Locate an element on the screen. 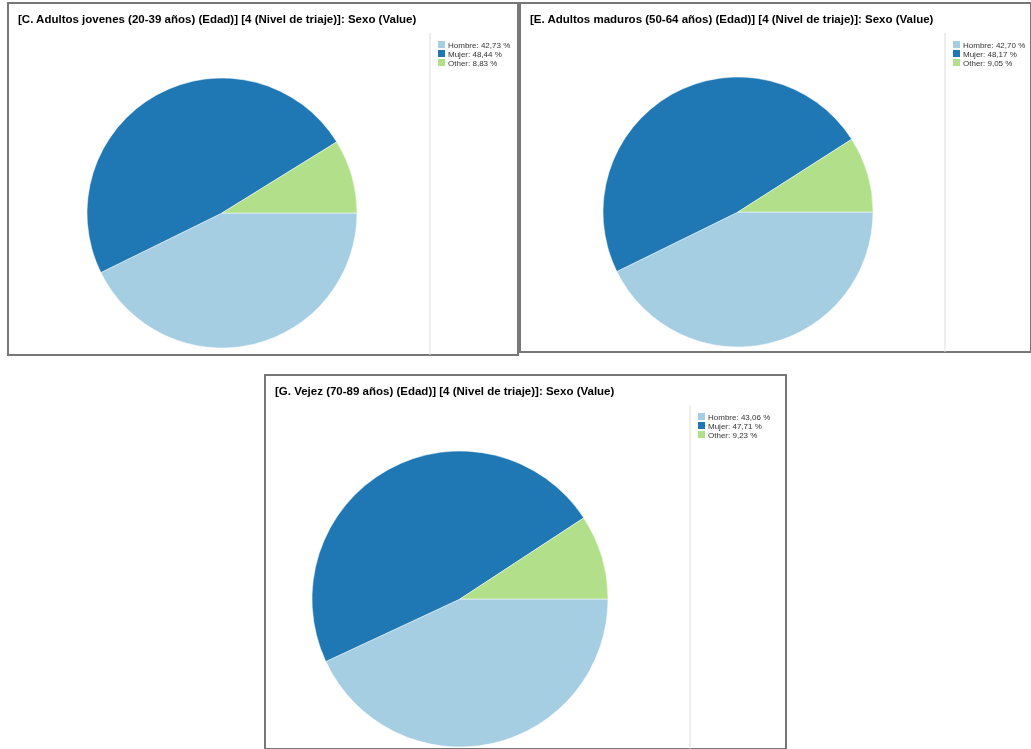 The height and width of the screenshot is (749, 1031). legend-label: Hombre: 42,73 % is located at coordinates (479, 45).